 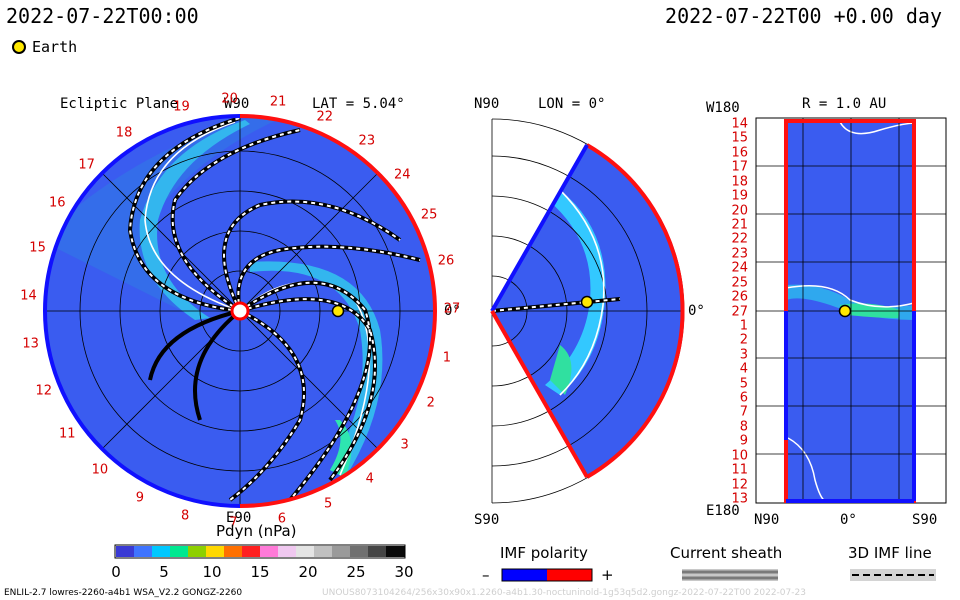 What do you see at coordinates (561, 370) in the screenshot?
I see `meridional-high-patch` at bounding box center [561, 370].